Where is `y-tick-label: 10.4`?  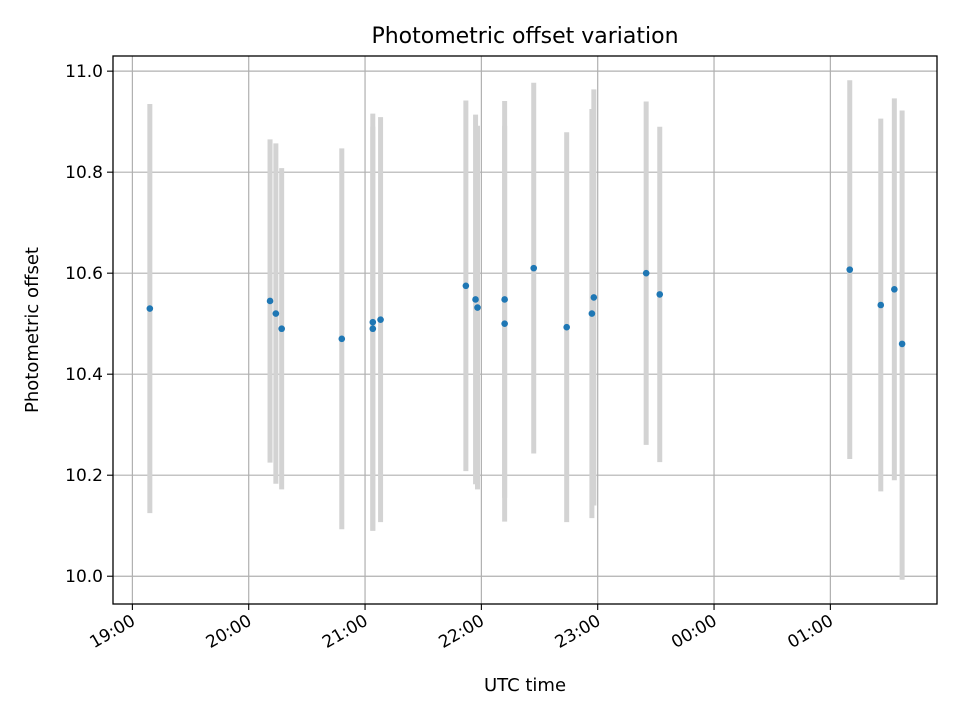 y-tick-label: 10.4 is located at coordinates (84, 375).